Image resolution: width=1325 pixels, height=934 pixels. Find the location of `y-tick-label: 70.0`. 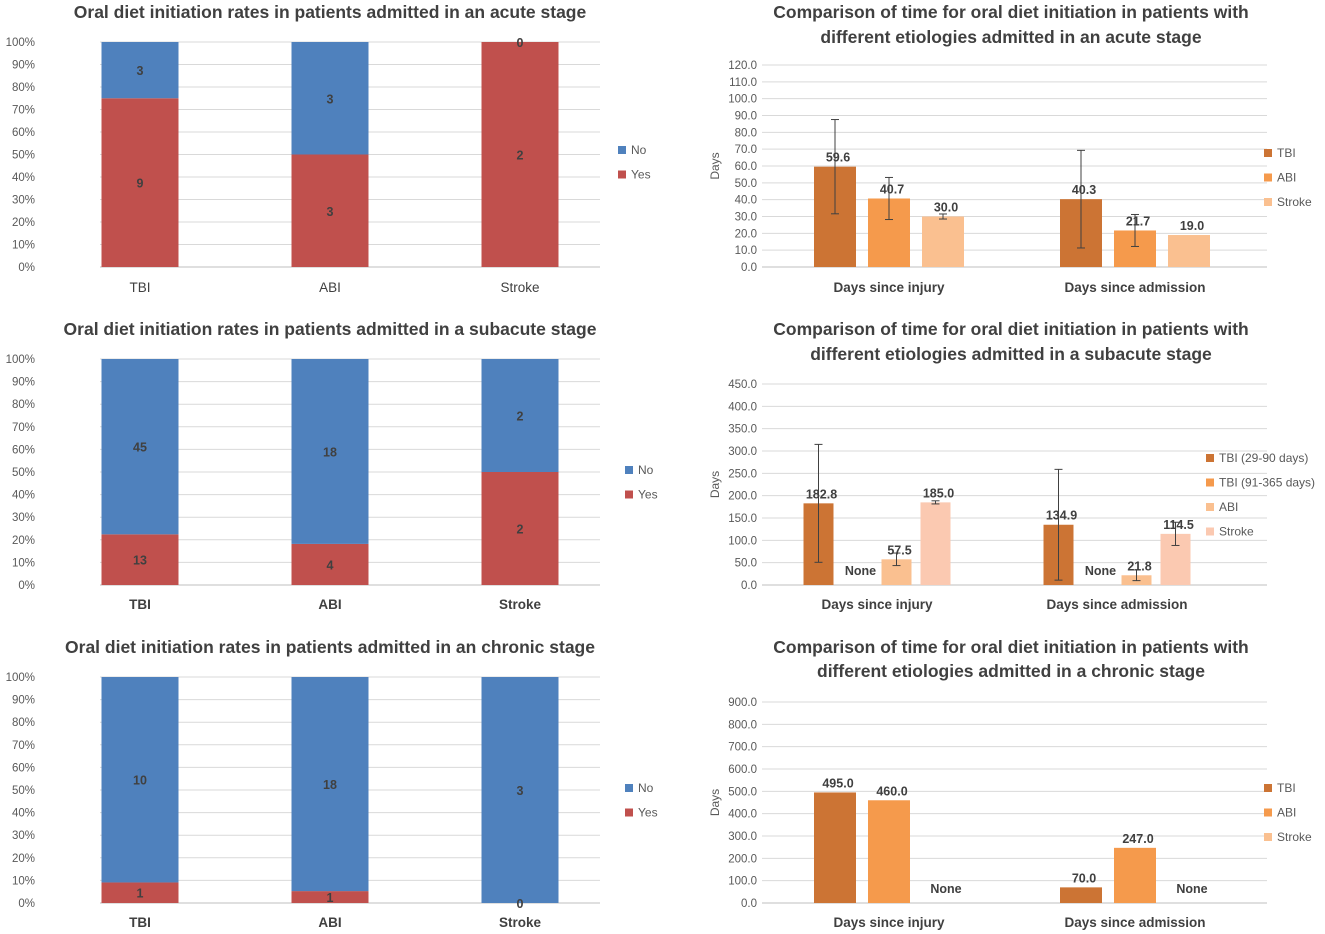

y-tick-label: 70.0 is located at coordinates (746, 150).